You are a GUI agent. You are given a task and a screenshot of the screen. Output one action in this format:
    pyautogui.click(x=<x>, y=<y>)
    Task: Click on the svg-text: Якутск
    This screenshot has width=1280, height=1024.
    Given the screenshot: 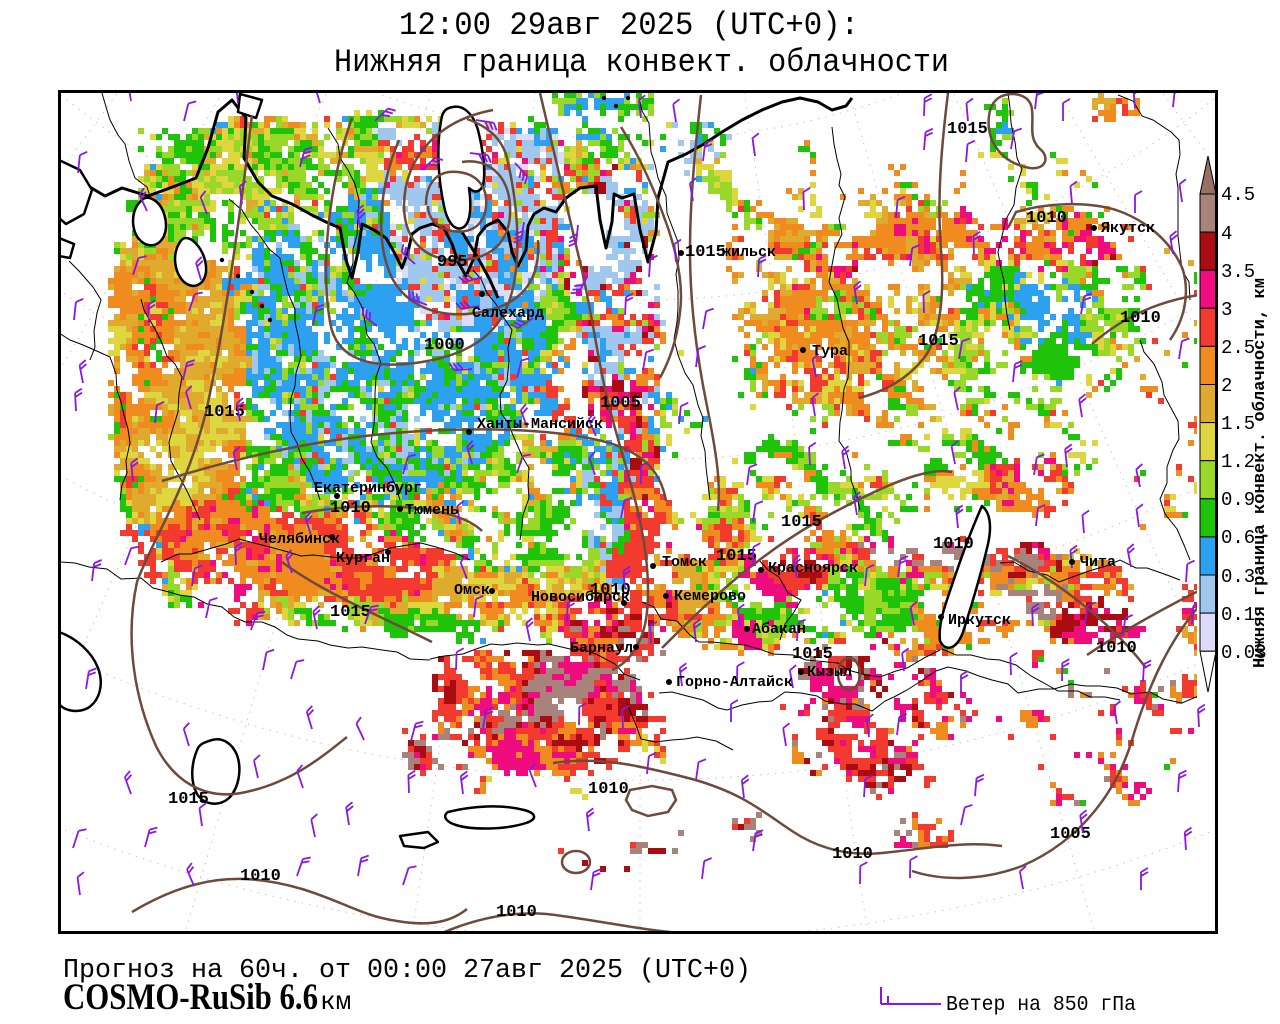 What is the action you would take?
    pyautogui.click(x=1128, y=228)
    